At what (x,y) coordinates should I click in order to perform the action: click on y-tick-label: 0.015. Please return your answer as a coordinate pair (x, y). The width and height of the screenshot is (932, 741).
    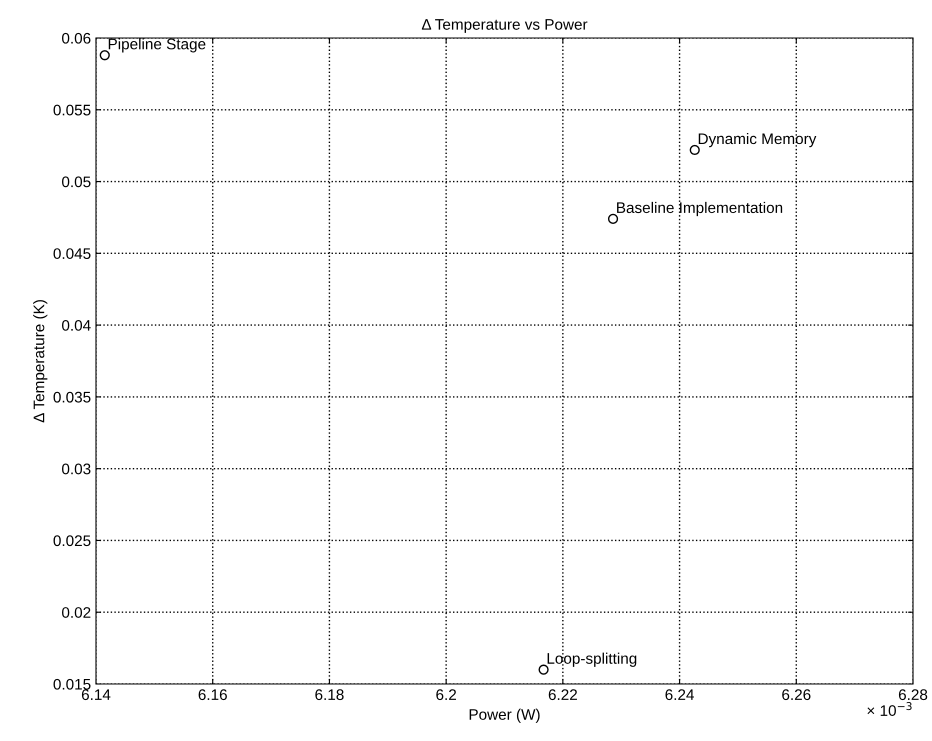
    Looking at the image, I should click on (72, 684).